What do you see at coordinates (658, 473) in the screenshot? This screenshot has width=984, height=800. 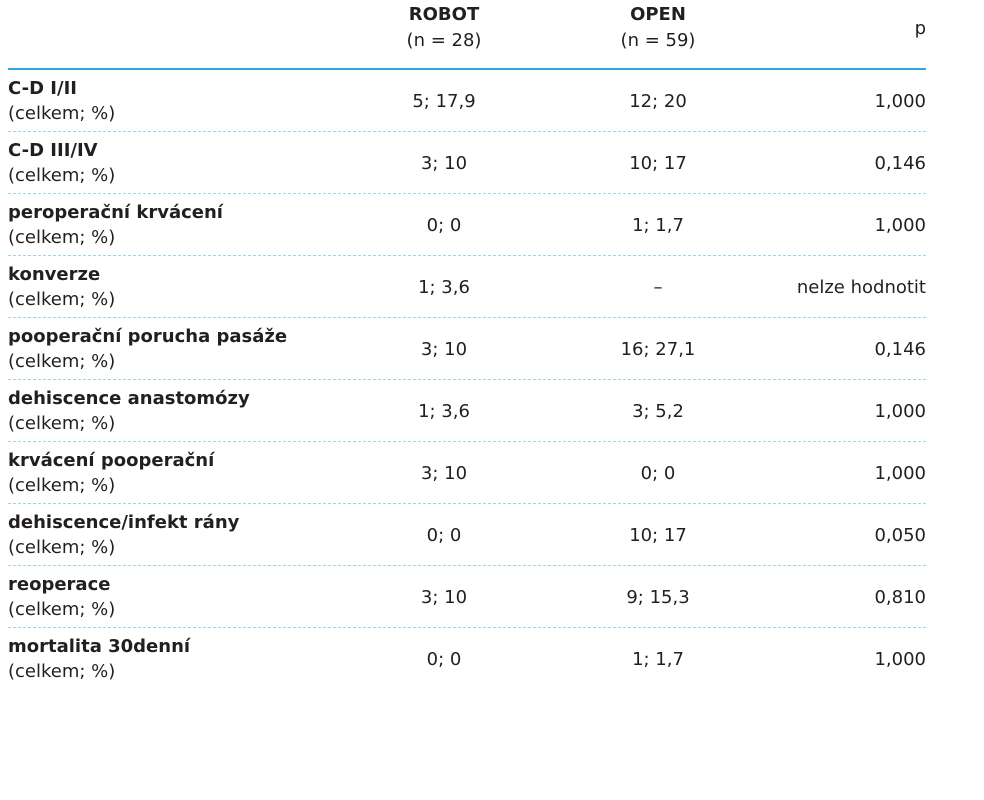 I see `open-value: 0; 0` at bounding box center [658, 473].